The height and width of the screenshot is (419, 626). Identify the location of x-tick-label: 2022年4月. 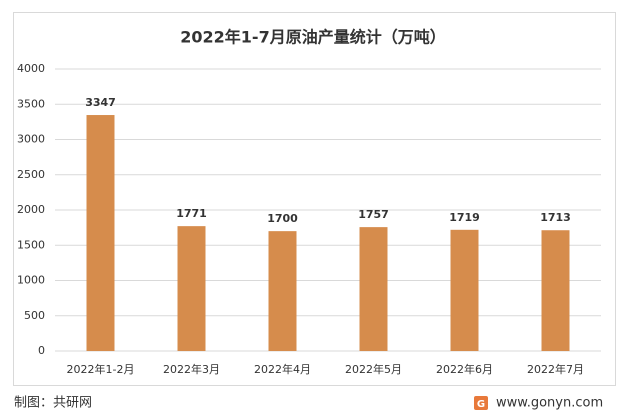
(282, 369).